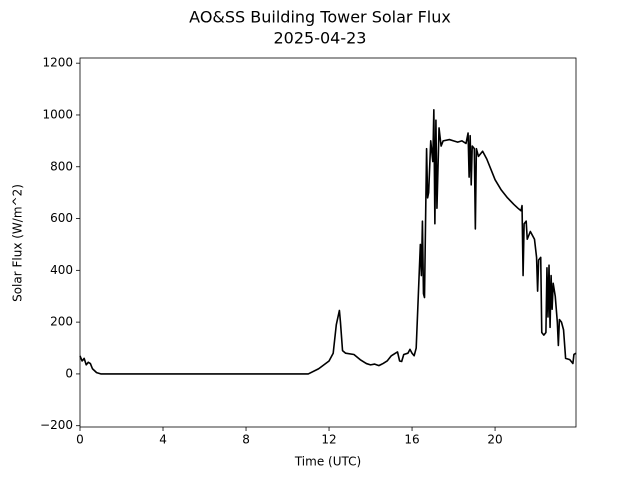 This screenshot has width=640, height=484. What do you see at coordinates (56, 425) in the screenshot?
I see `y-tick-label: −200` at bounding box center [56, 425].